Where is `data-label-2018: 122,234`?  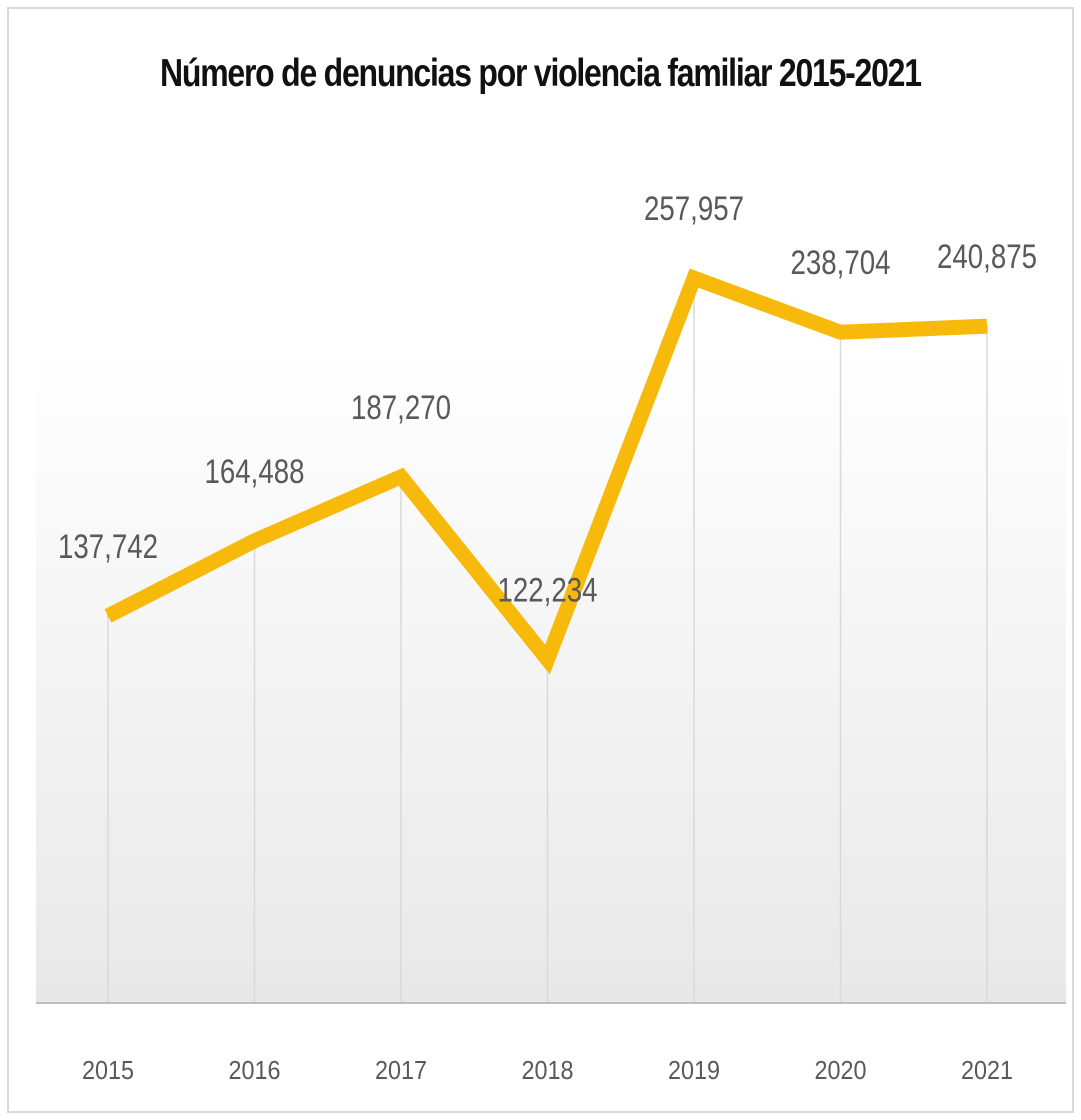
data-label-2018: 122,234 is located at coordinates (548, 591).